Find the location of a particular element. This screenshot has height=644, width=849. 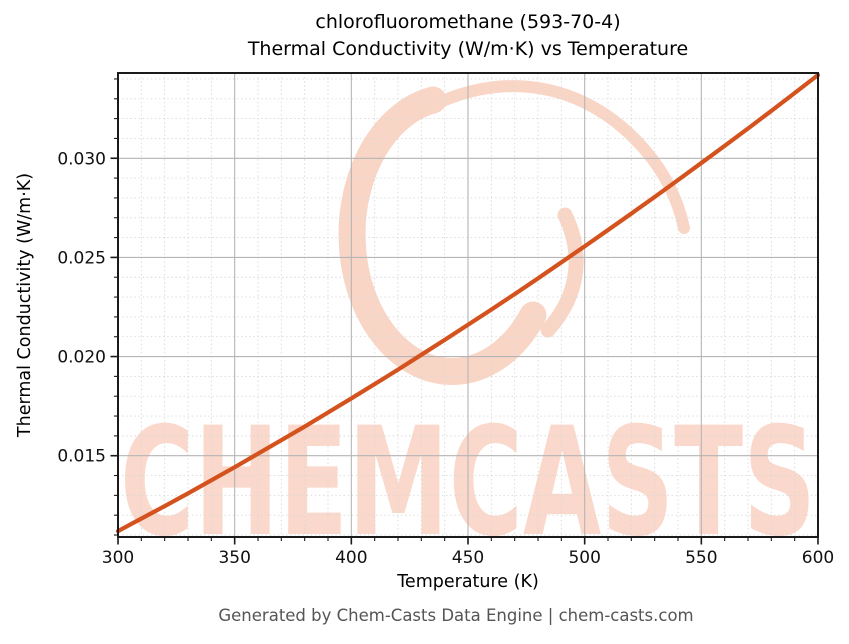

watermark-swirl-icon is located at coordinates (442, 235).